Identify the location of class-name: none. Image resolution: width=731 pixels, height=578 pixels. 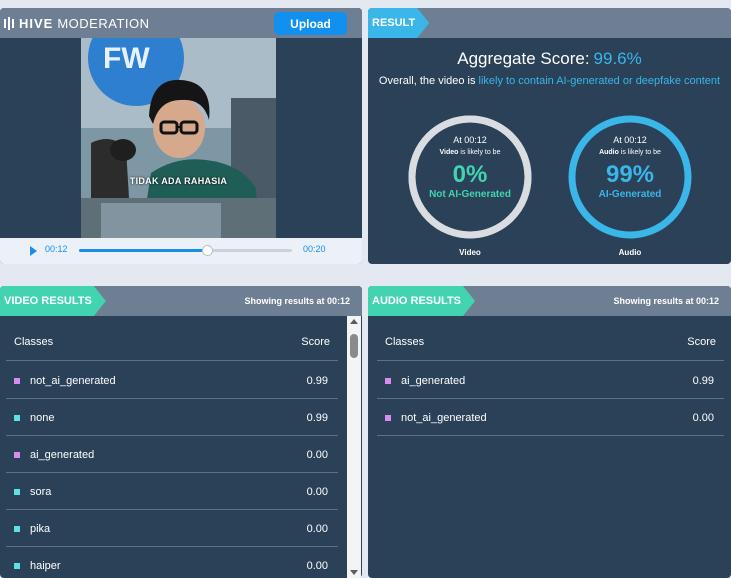
(42, 418).